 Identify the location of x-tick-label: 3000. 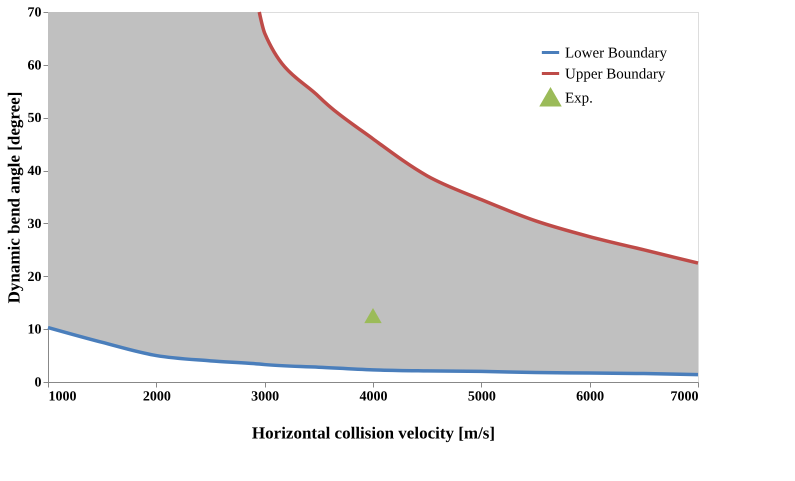
(265, 397).